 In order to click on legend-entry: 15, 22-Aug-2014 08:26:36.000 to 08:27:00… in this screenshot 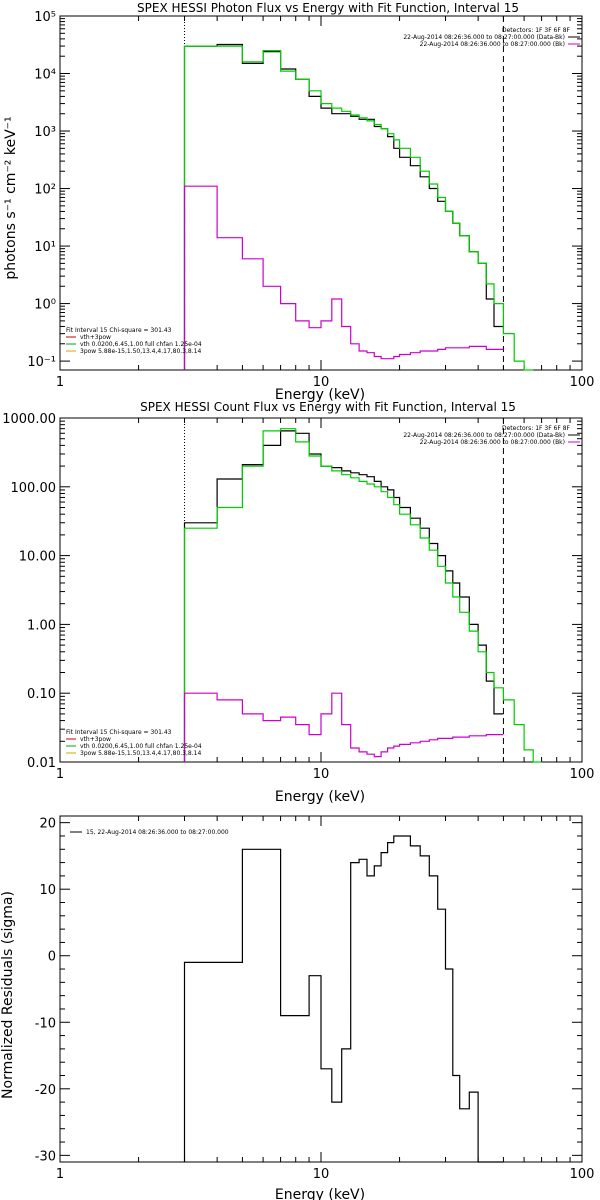, I will do `click(157, 832)`.